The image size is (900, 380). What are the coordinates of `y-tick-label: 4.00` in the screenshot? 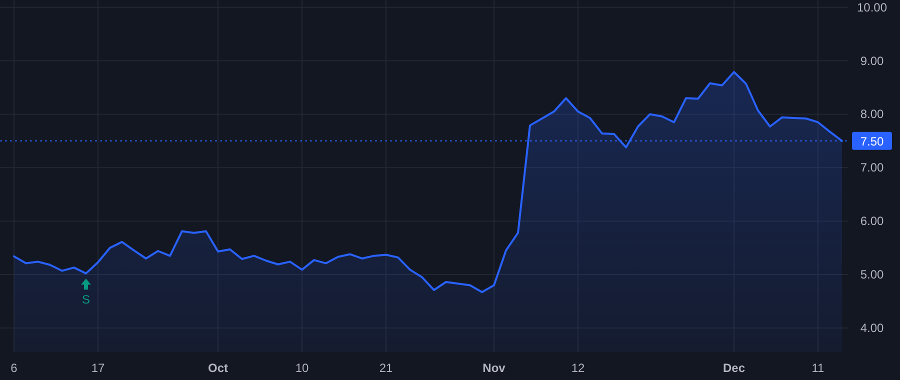 It's located at (872, 327).